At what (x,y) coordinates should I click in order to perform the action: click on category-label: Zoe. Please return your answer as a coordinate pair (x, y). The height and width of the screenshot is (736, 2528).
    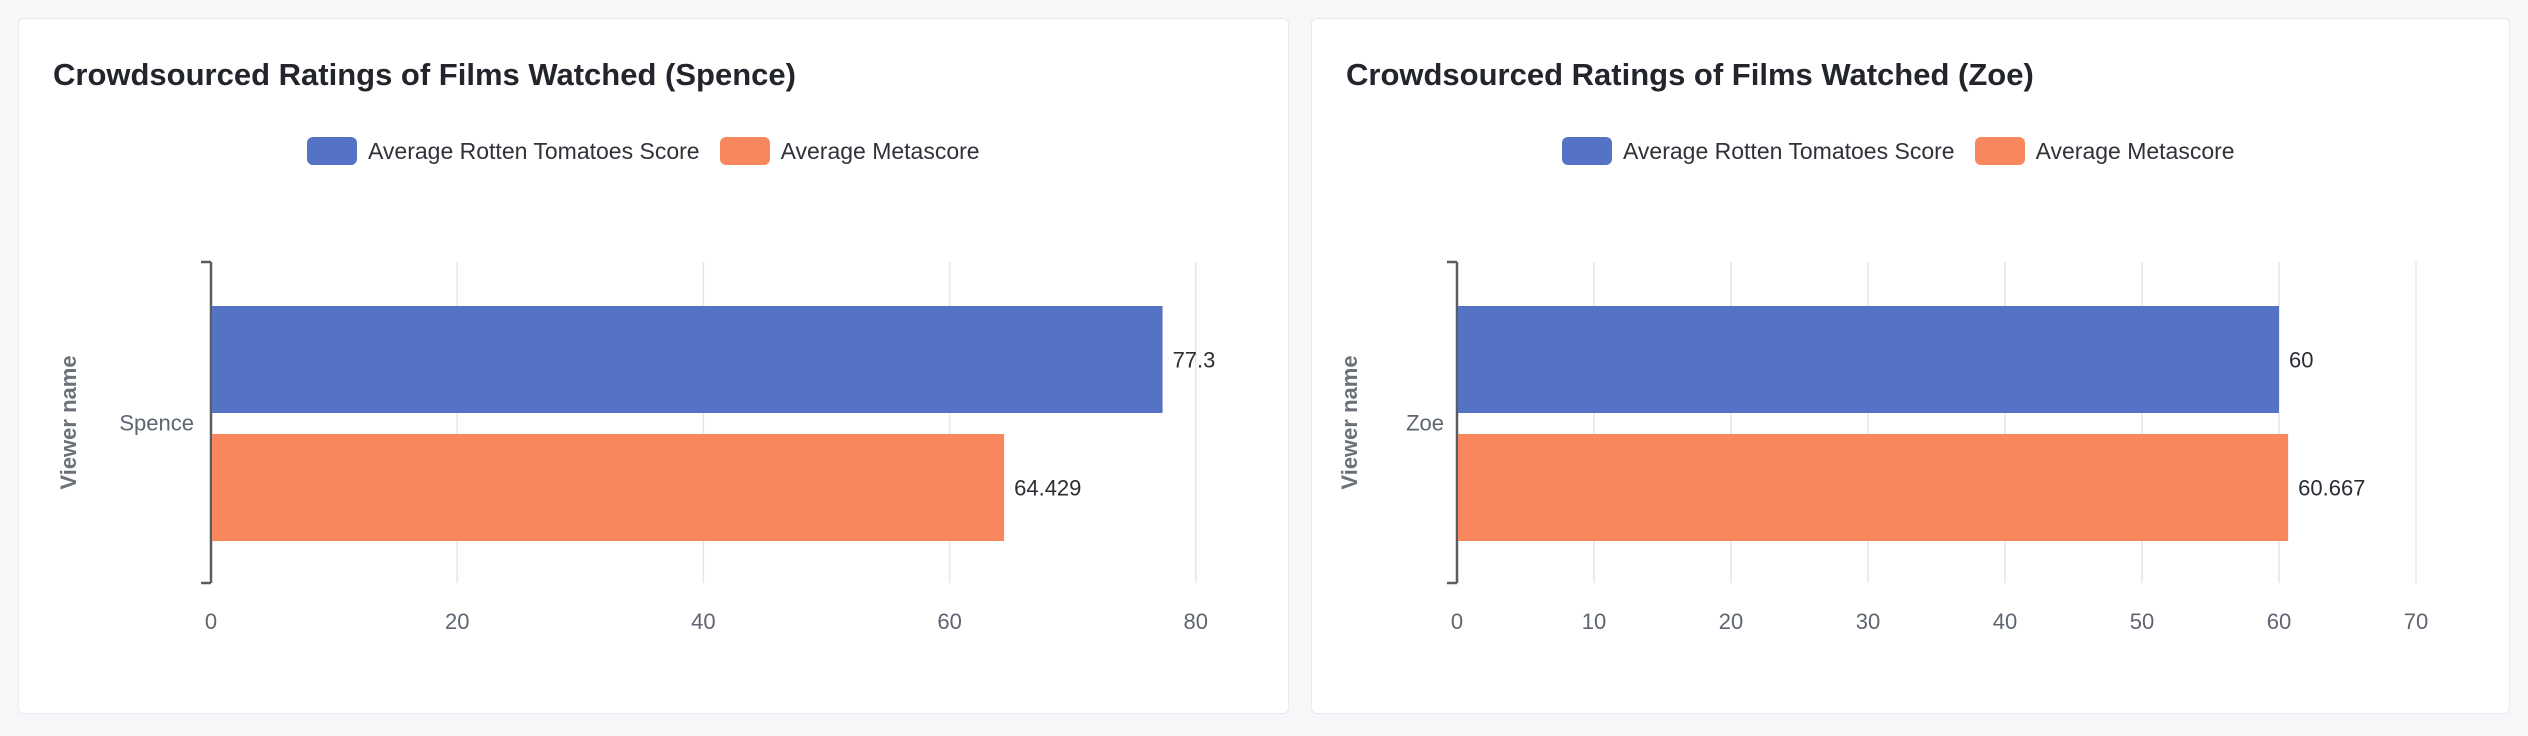
    Looking at the image, I should click on (1425, 423).